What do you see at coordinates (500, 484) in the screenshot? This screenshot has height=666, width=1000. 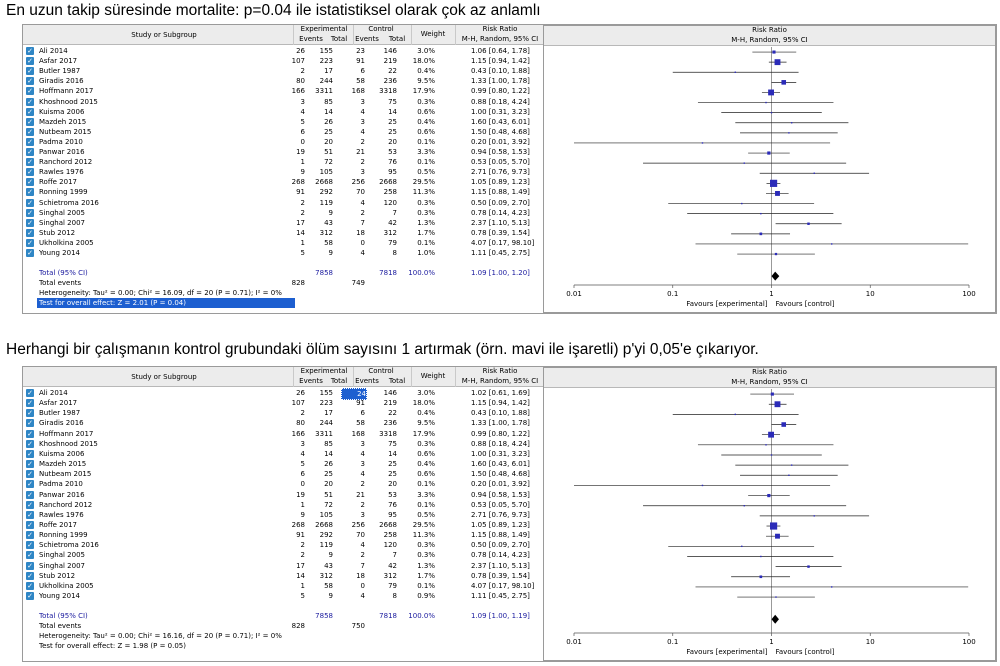 I see `risk-ratio-ci: 0.20 [0.01, 3.92]` at bounding box center [500, 484].